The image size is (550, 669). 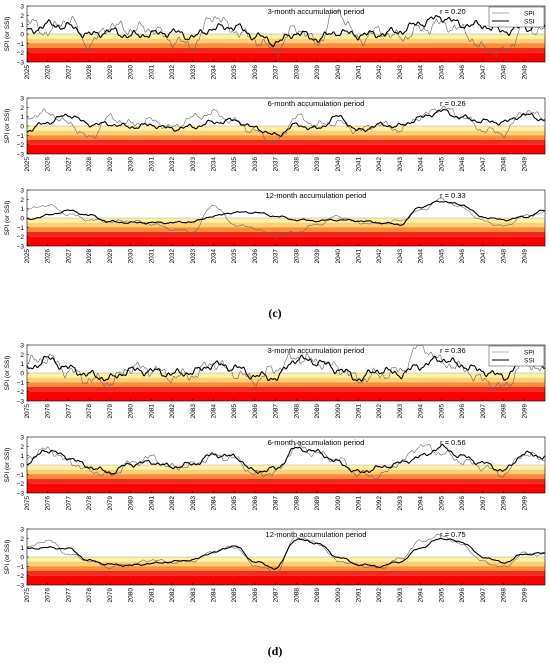 I want to click on x-tick-label: 2093, so click(x=400, y=411).